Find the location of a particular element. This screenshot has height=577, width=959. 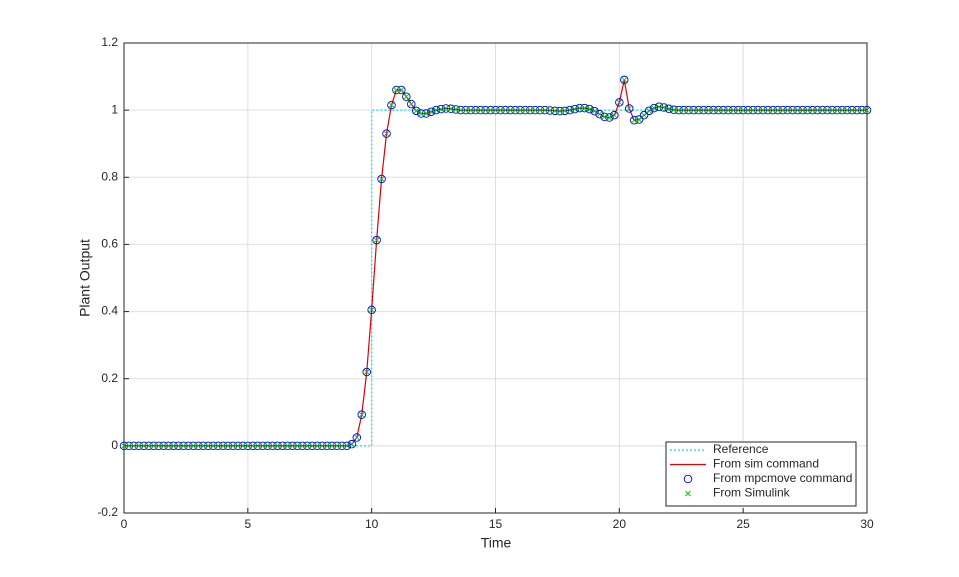

y-tick-label: 1.2 is located at coordinates (109, 42).